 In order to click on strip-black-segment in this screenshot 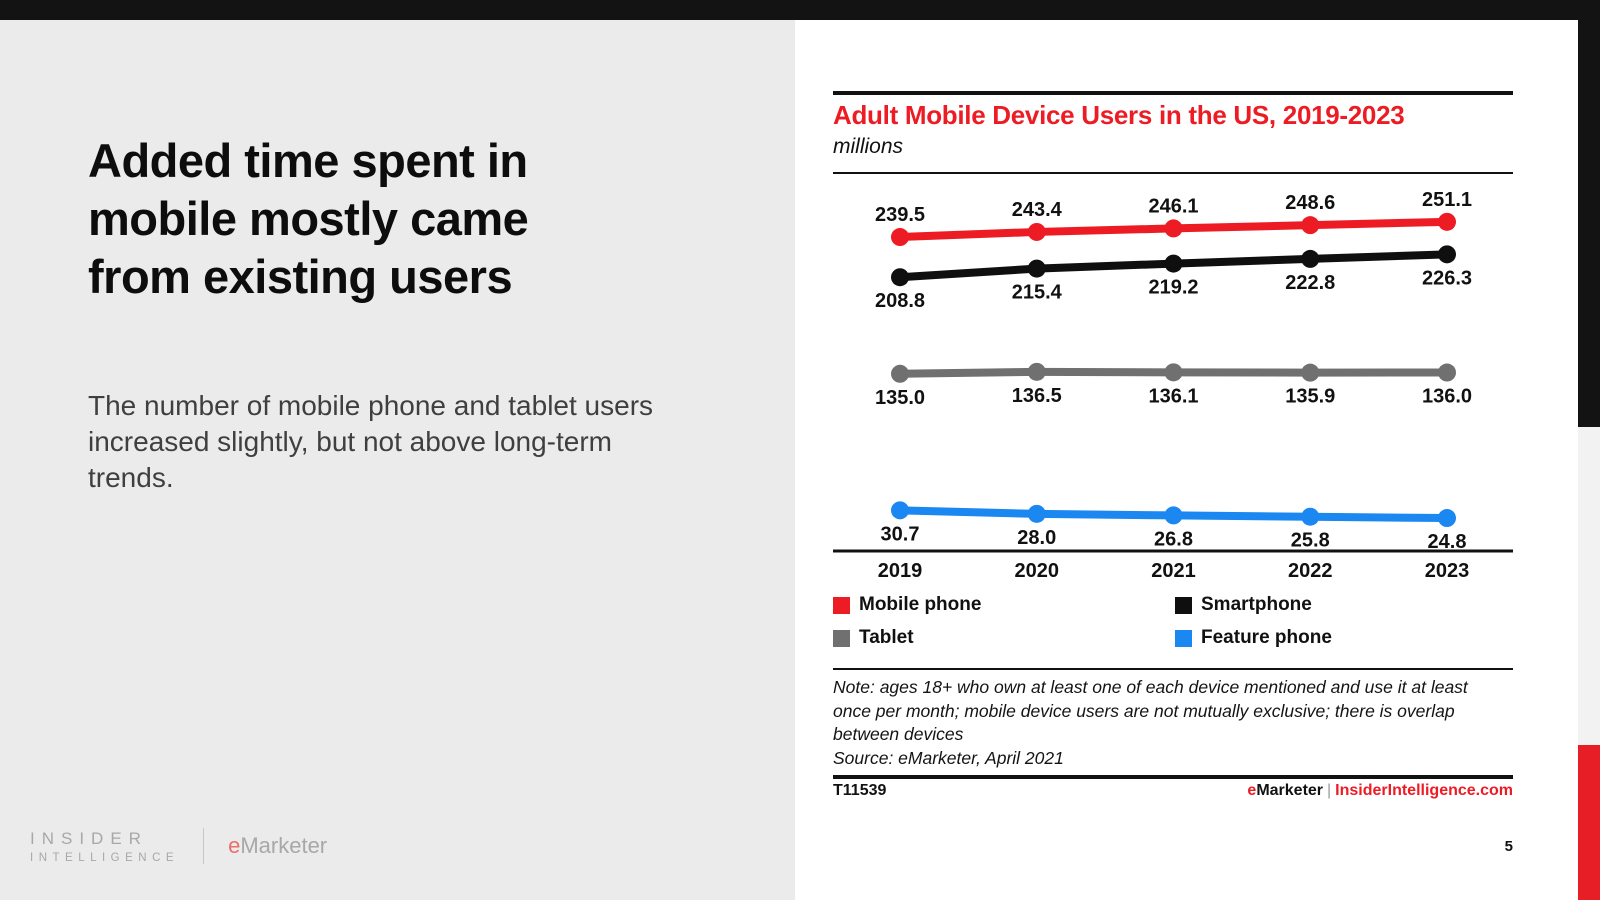, I will do `click(1589, 213)`.